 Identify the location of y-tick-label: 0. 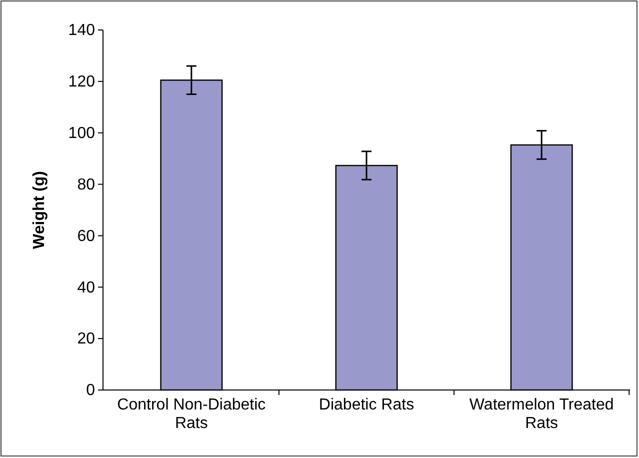
(91, 391).